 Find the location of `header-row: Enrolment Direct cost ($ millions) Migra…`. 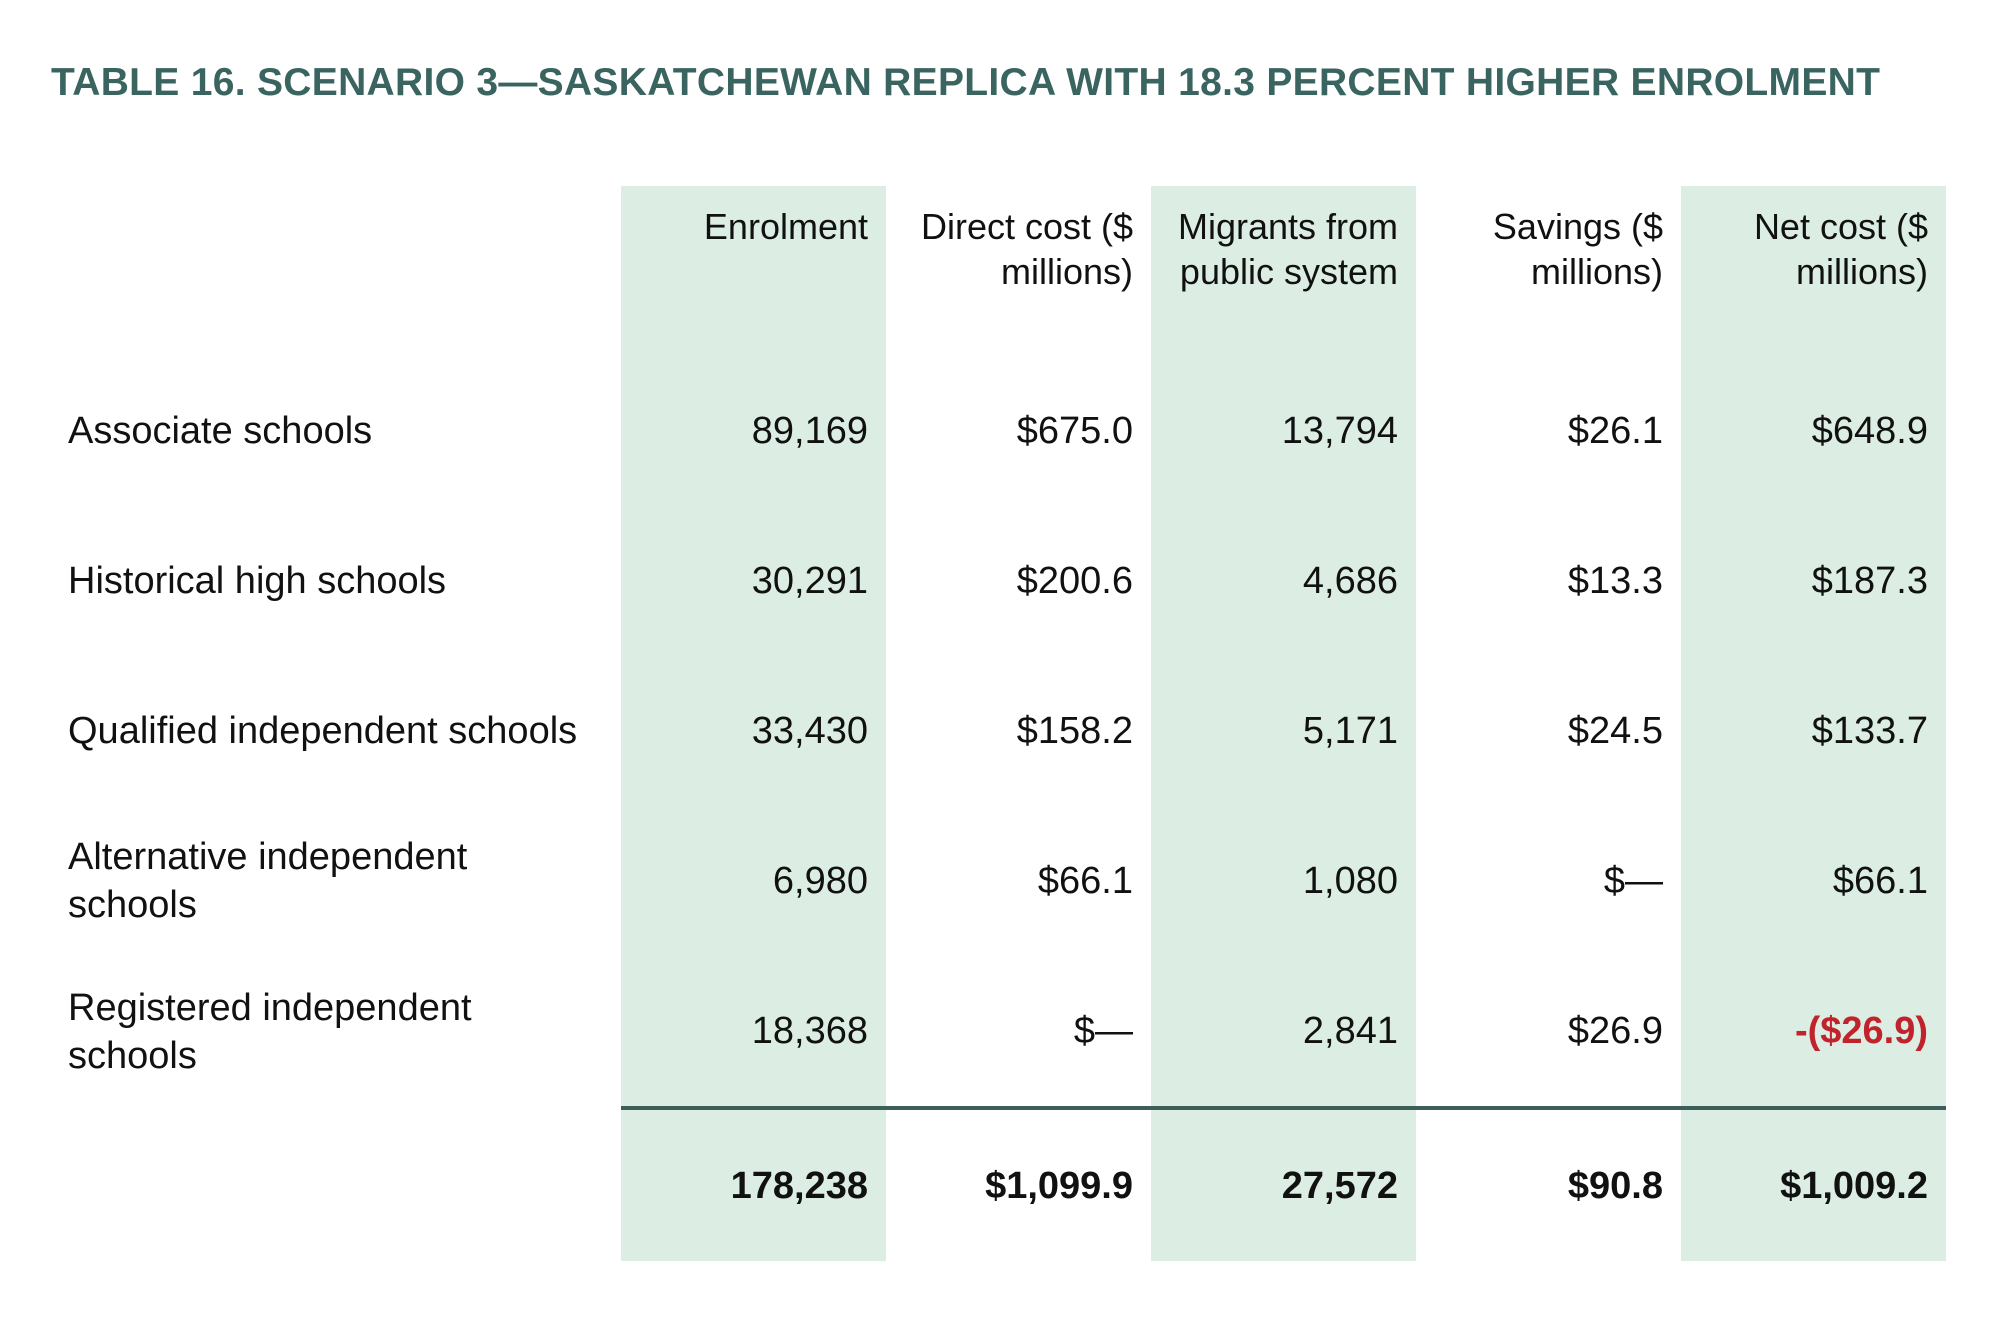

header-row: Enrolment Direct cost ($ millions) Migra… is located at coordinates (998, 271).